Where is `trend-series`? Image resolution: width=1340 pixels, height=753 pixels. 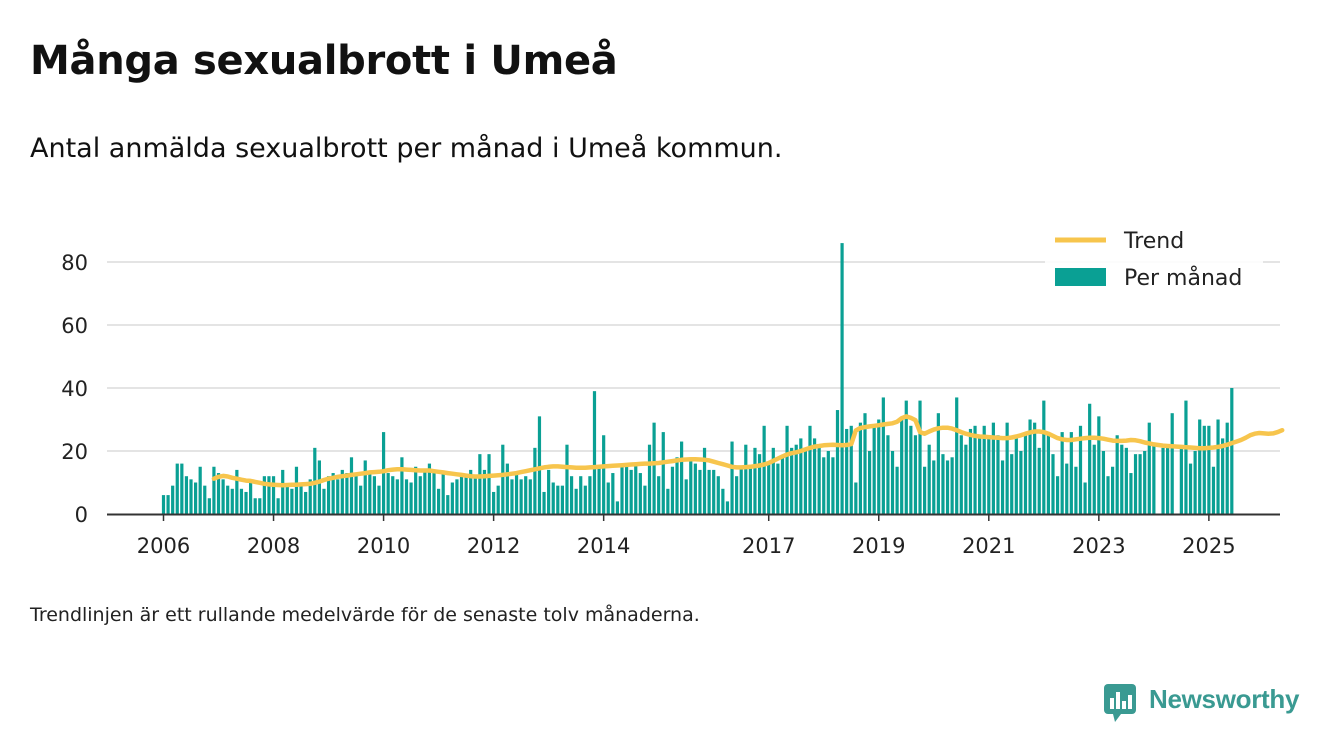
trend-series is located at coordinates (748, 451).